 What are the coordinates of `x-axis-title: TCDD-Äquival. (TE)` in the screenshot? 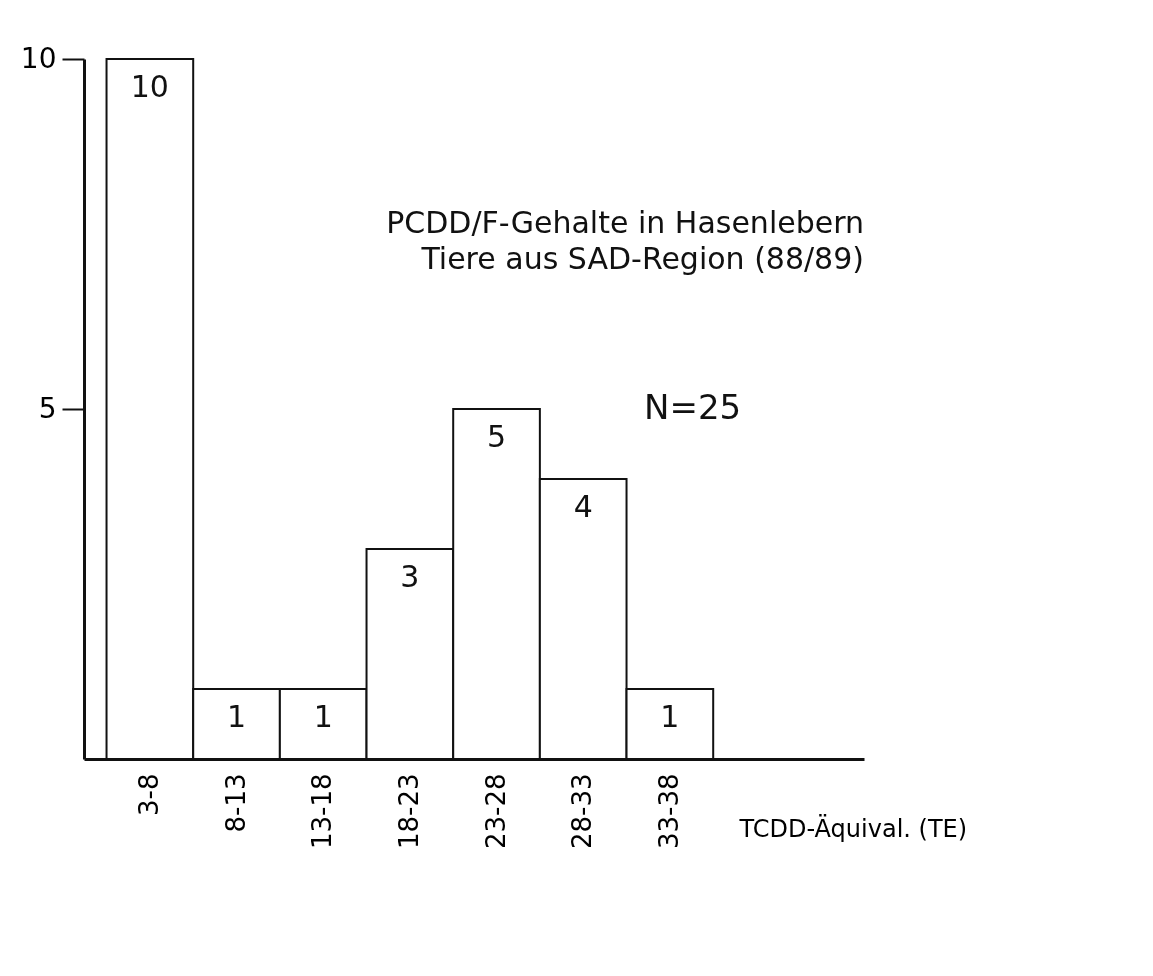 It's located at (853, 828).